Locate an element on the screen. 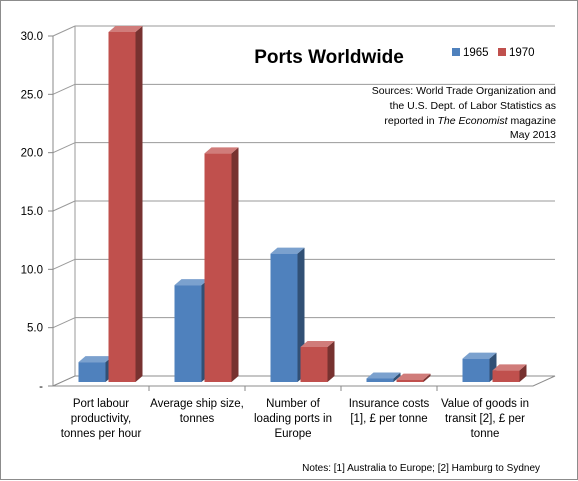  x-category-label: transit [2], £ per is located at coordinates (485, 419).